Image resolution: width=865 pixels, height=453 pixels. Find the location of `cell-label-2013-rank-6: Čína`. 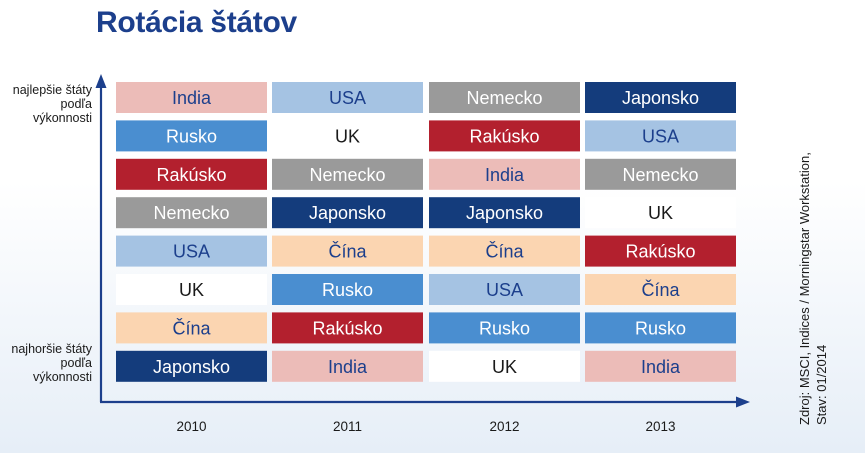

cell-label-2013-rank-6: Čína is located at coordinates (660, 289).